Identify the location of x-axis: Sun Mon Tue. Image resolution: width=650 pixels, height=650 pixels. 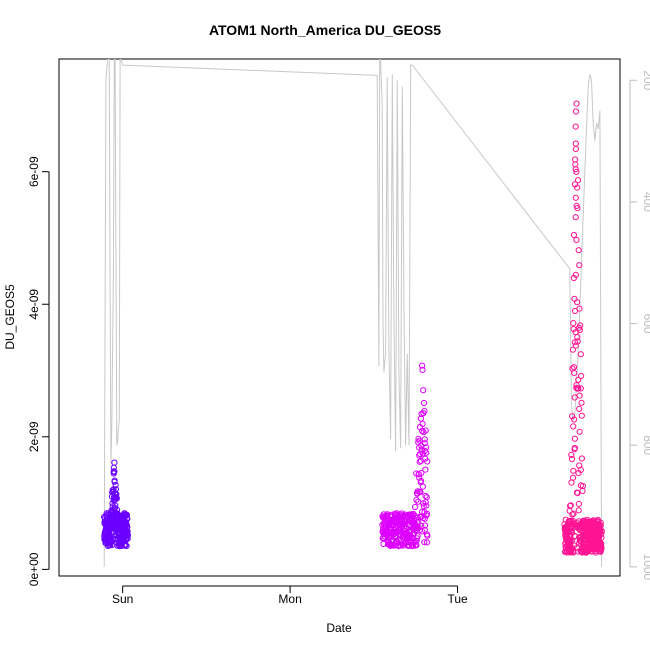
(290, 595).